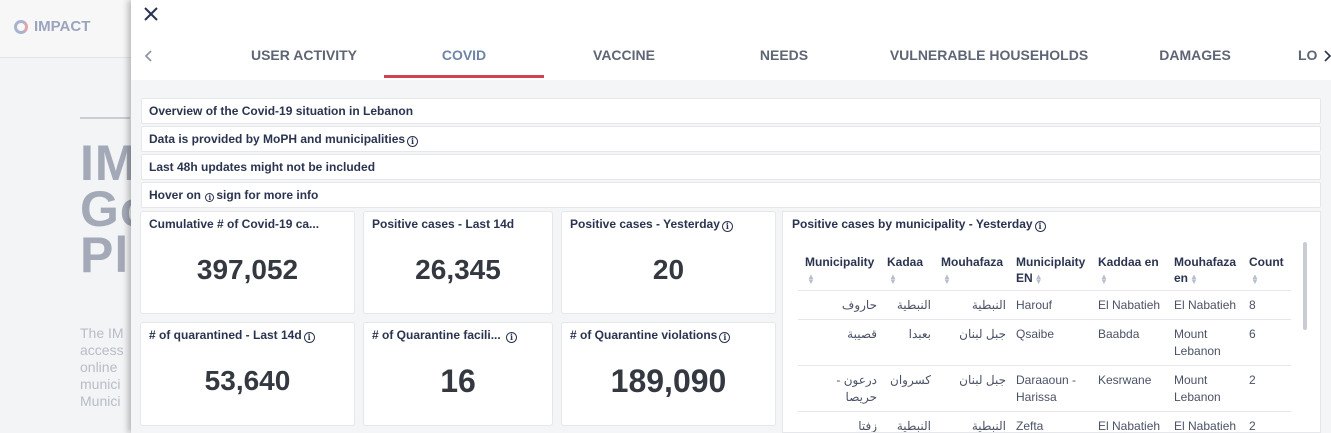  I want to click on column-label: Municiplaity EN, so click(1051, 270).